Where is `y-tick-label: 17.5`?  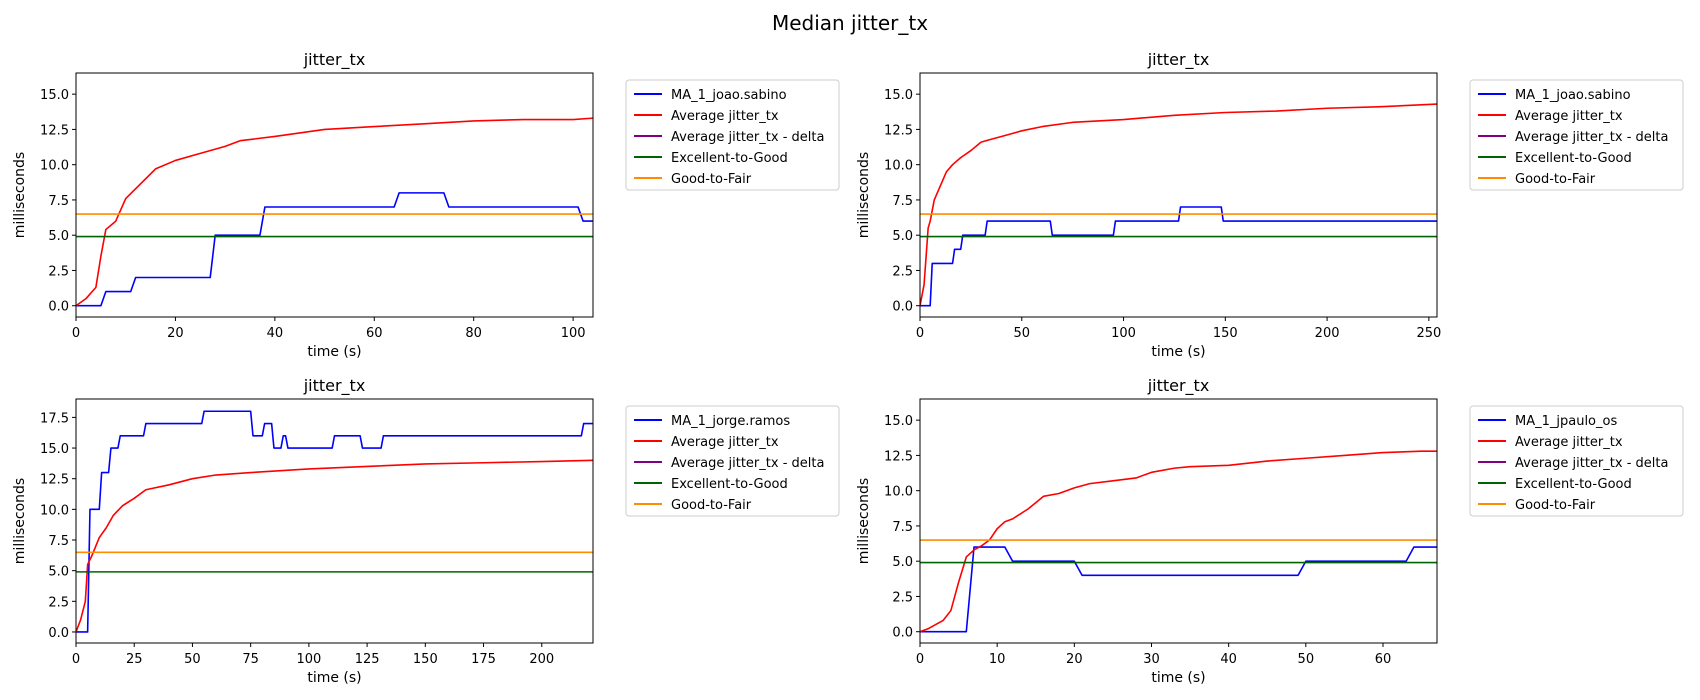 y-tick-label: 17.5 is located at coordinates (54, 418).